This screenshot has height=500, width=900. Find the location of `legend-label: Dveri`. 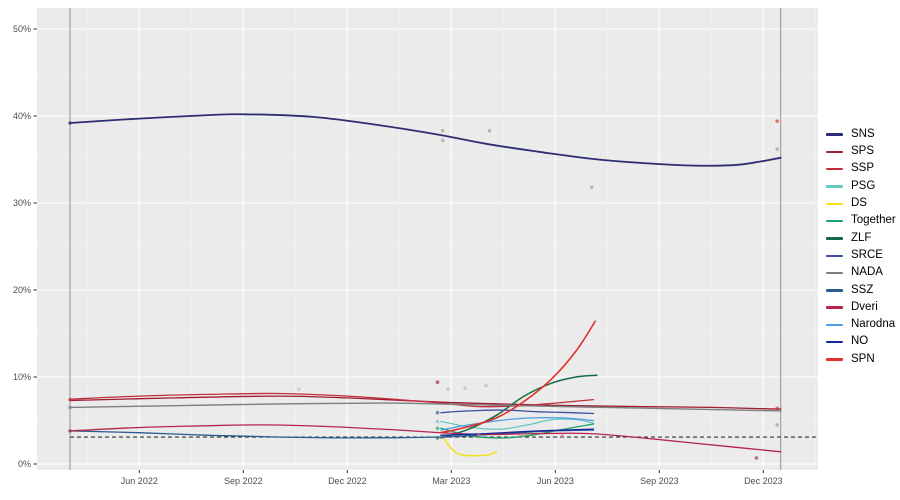

legend-label: Dveri is located at coordinates (864, 306).